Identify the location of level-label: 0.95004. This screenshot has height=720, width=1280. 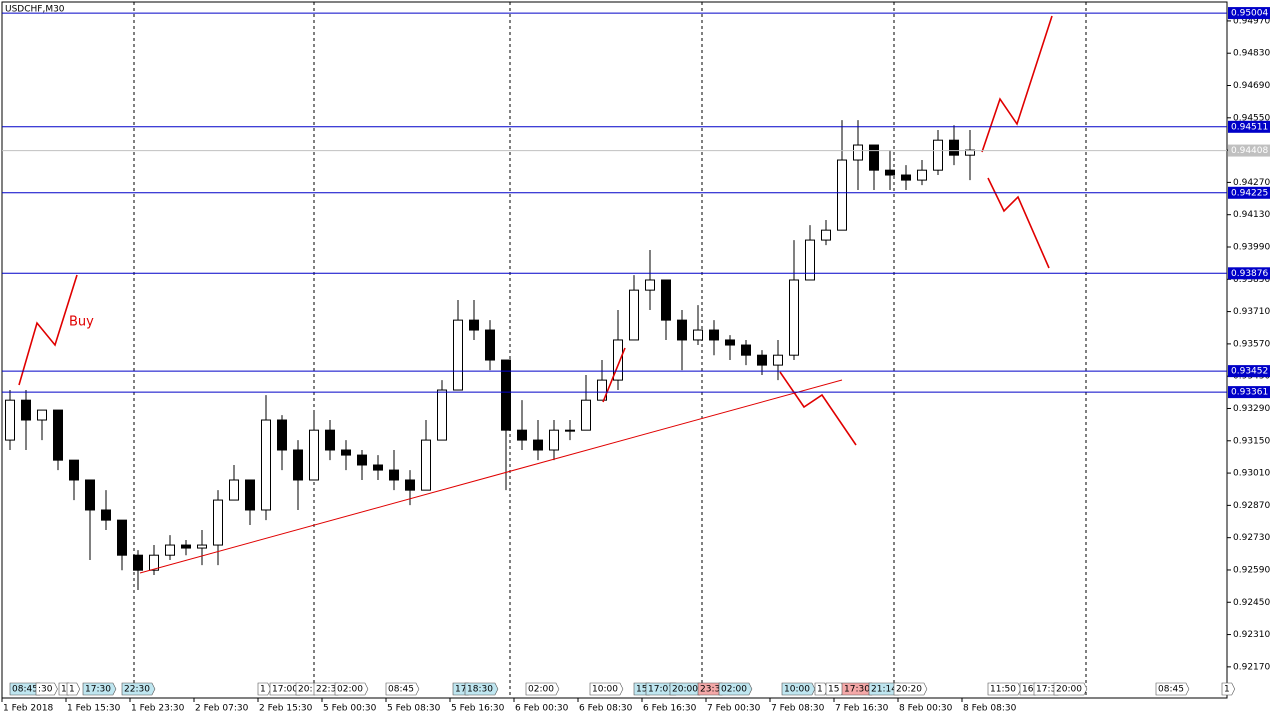
(1249, 14).